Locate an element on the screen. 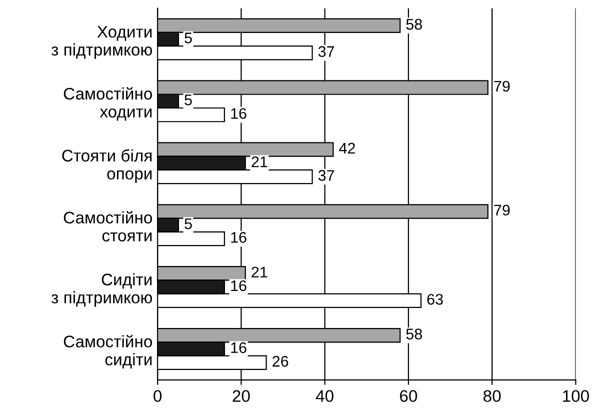  x-tick-label: 80 is located at coordinates (492, 396).